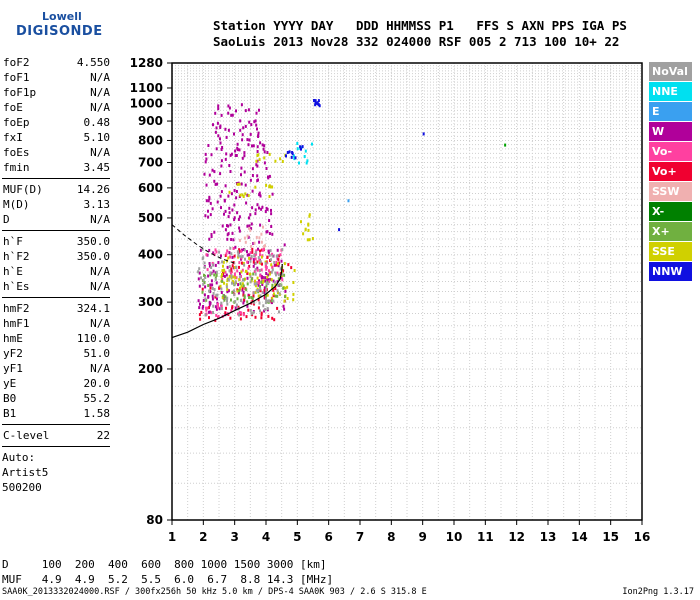 This screenshot has height=600, width=700. What do you see at coordinates (56, 204) in the screenshot?
I see `param-row: M(D) 3.13` at bounding box center [56, 204].